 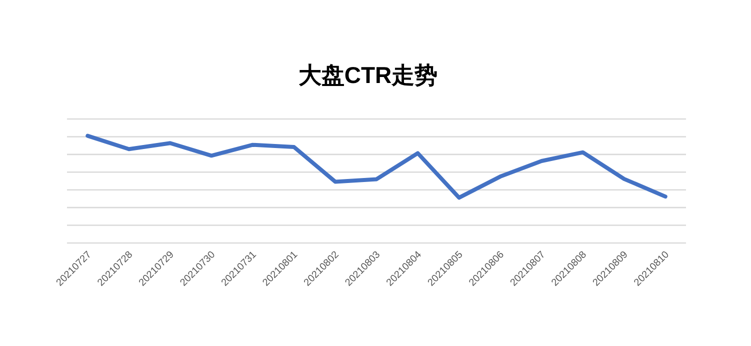 I want to click on title: 大盘CTR走势, so click(x=368, y=75).